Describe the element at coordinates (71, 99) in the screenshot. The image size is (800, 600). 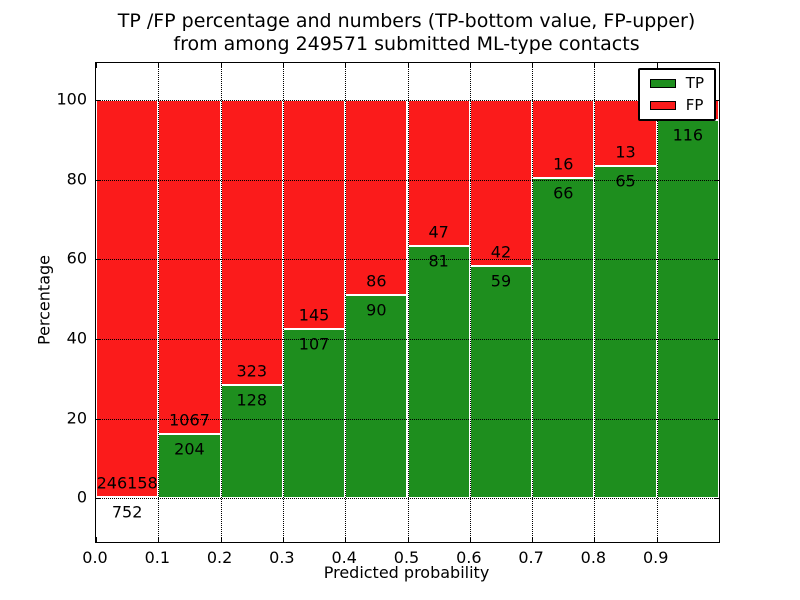
I see `y-tick-label: 100` at that location.